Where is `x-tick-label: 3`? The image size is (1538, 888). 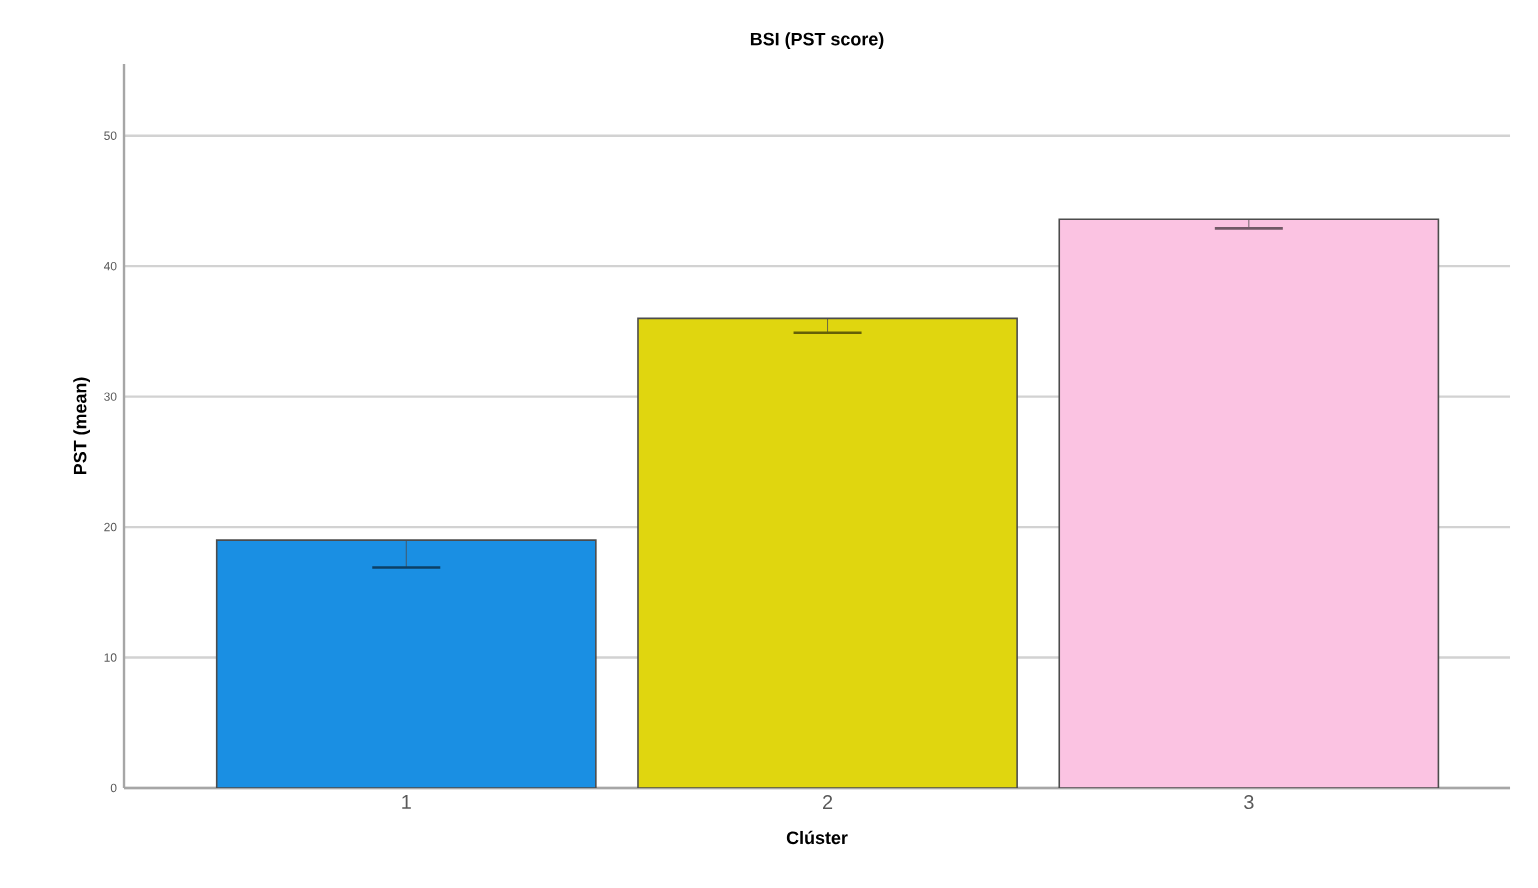 x-tick-label: 3 is located at coordinates (1249, 802).